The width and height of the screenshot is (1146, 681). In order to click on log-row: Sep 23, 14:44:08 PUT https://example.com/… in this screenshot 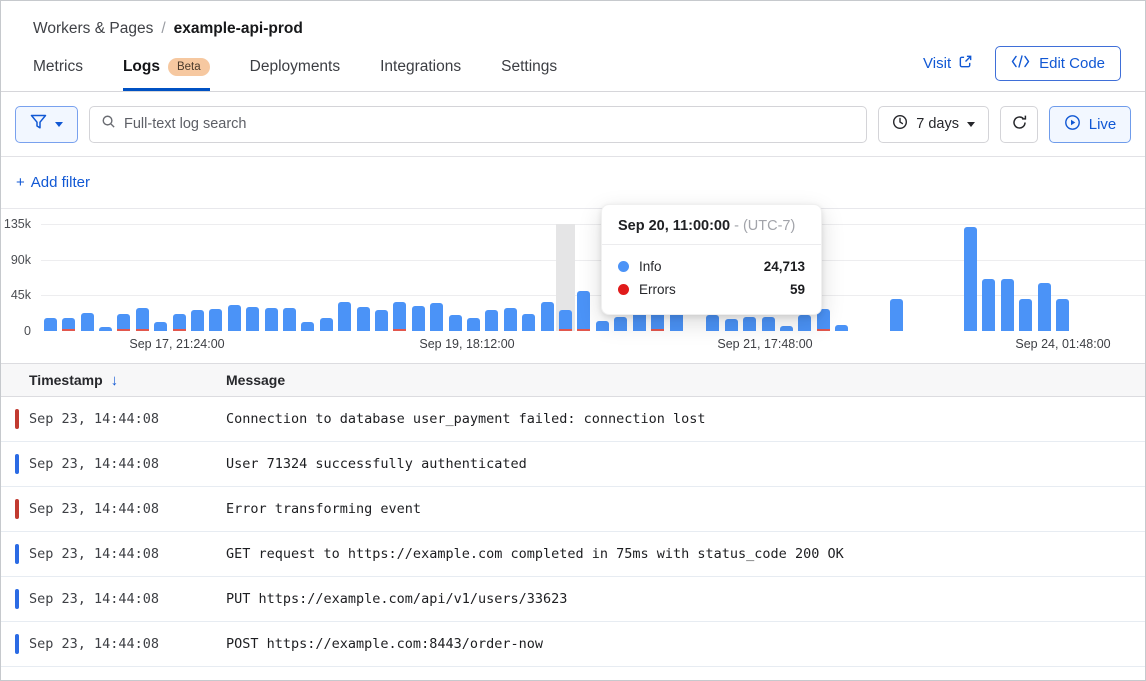, I will do `click(573, 599)`.